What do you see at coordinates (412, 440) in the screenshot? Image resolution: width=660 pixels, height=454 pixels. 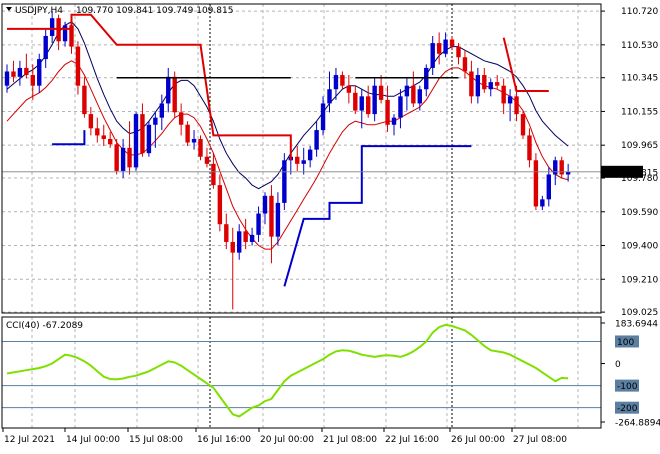 I see `time-axis-label: 22 Jul 16:00` at bounding box center [412, 440].